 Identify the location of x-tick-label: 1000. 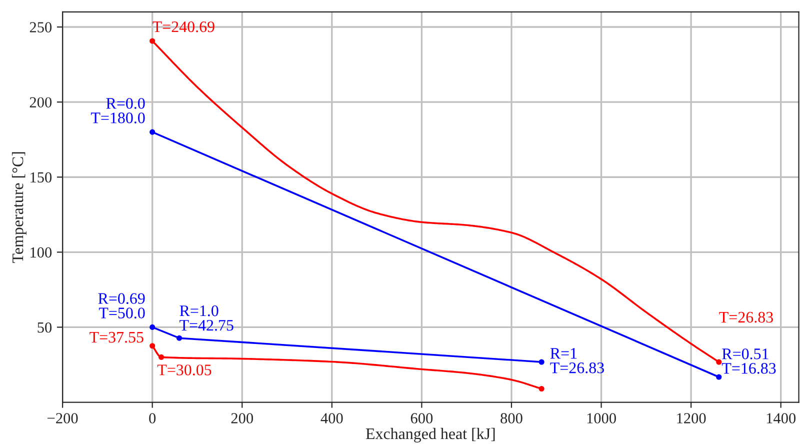
(601, 418).